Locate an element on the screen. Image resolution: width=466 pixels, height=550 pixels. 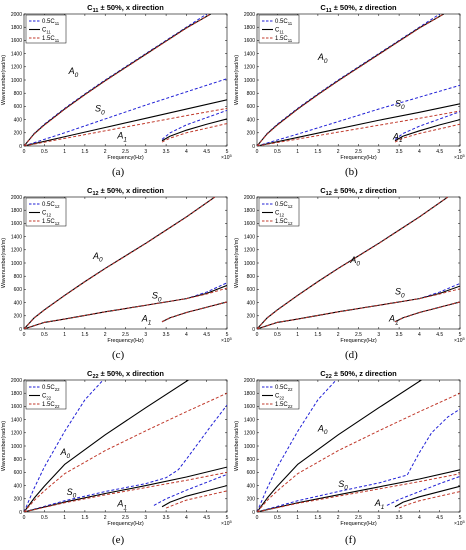
chart-title-sub: 22 is located at coordinates (329, 377).